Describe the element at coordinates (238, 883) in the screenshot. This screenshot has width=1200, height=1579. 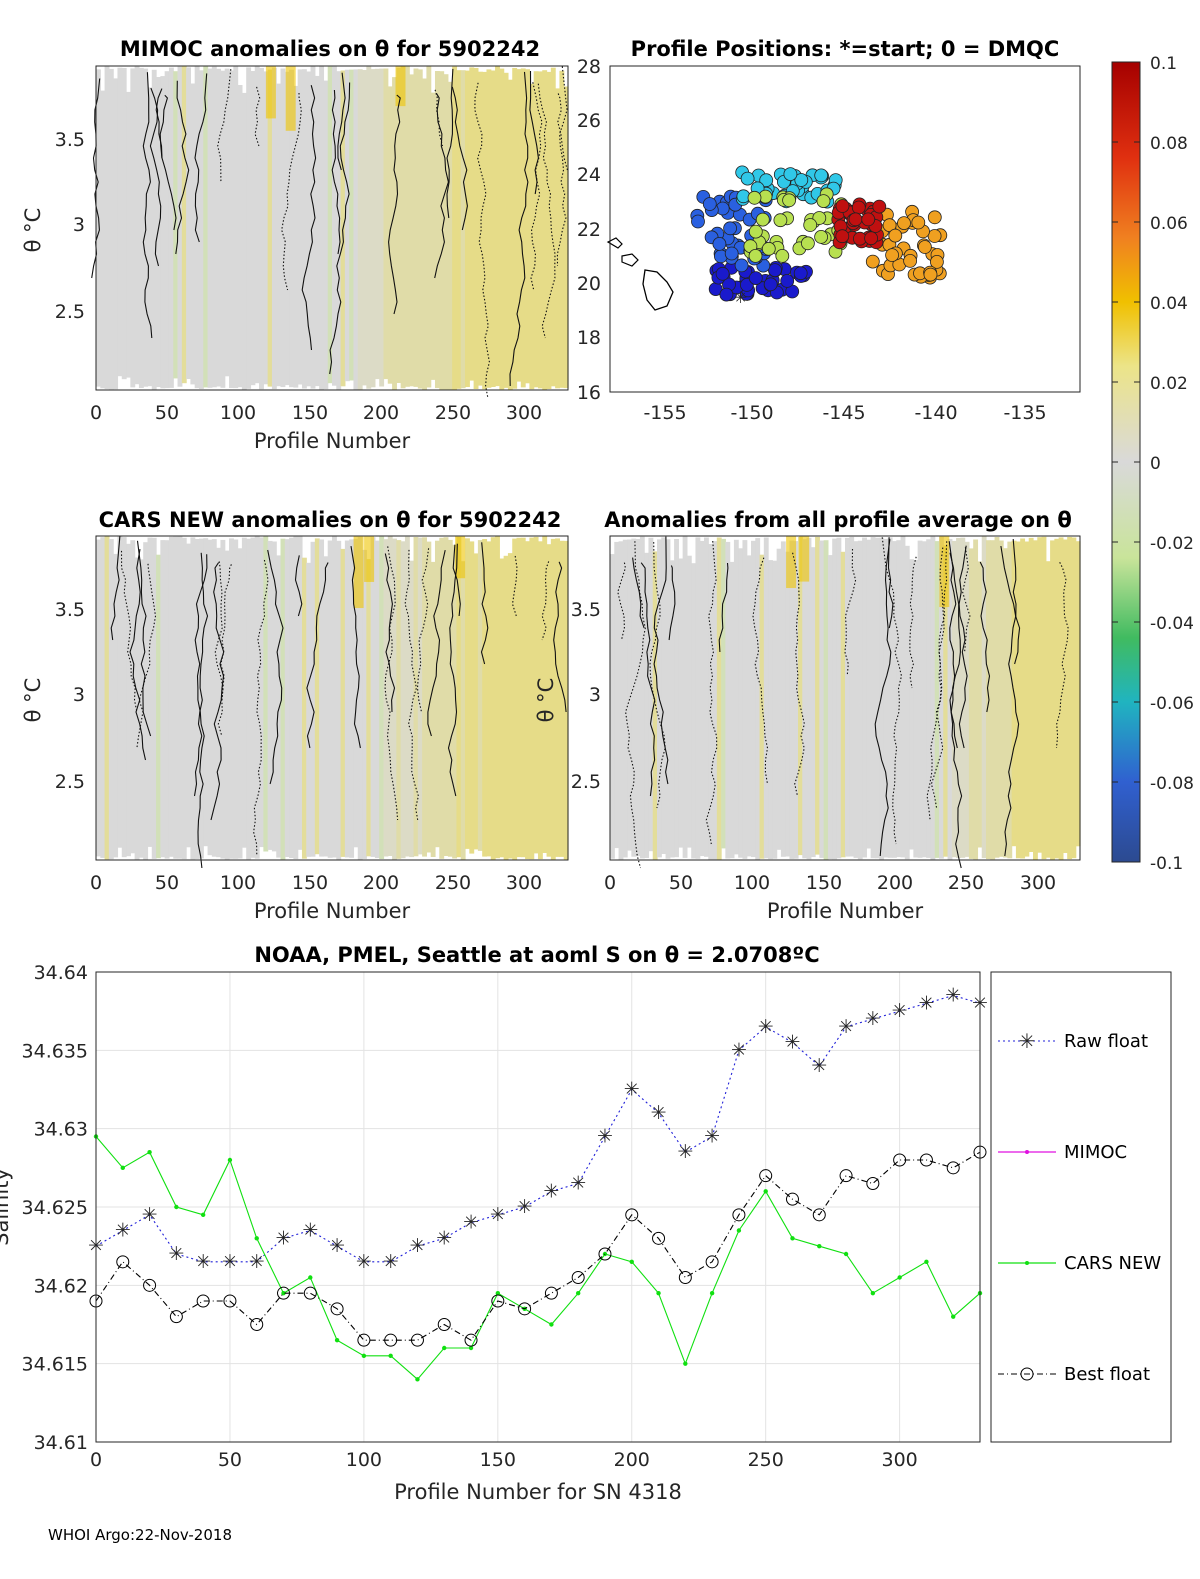
I see `cars-xtick: 100` at that location.